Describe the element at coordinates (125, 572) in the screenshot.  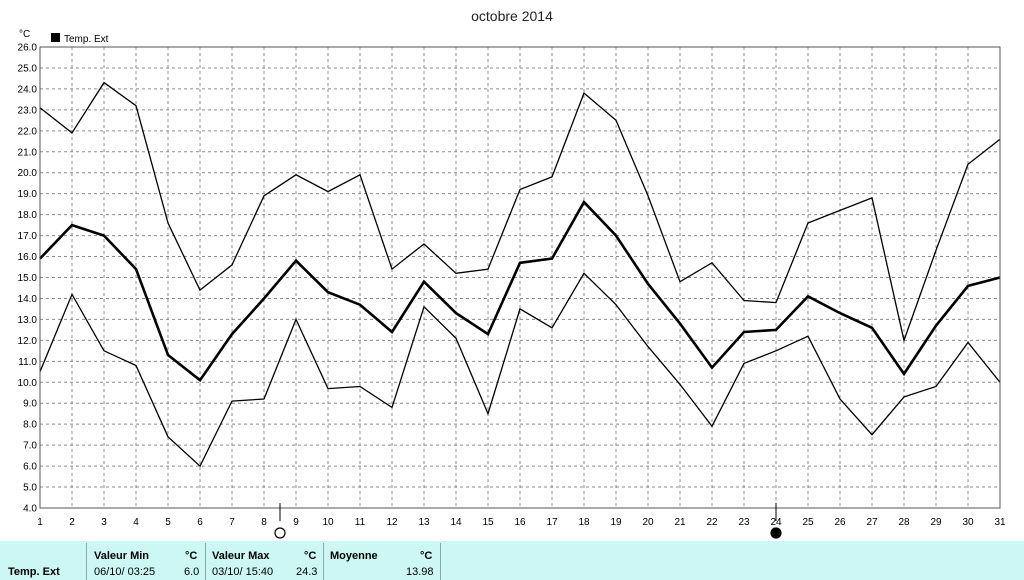
I see `min-date: 06/10/ 03:25` at that location.